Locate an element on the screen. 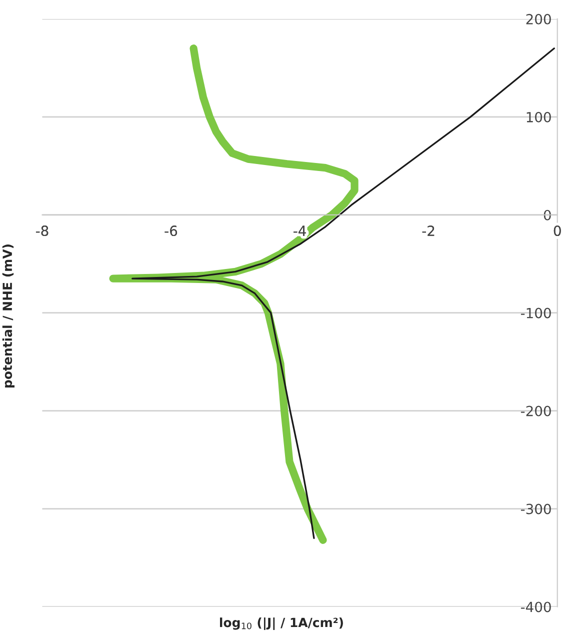  y-tick-label: -200 is located at coordinates (535, 411).